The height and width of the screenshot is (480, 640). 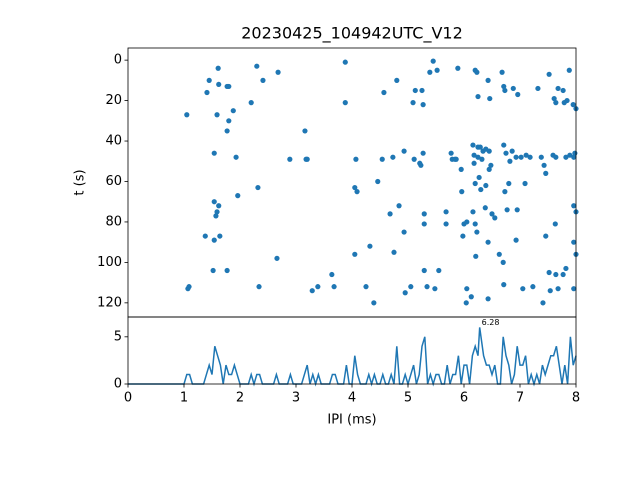 I want to click on x-tick-label: 5, so click(x=408, y=398).